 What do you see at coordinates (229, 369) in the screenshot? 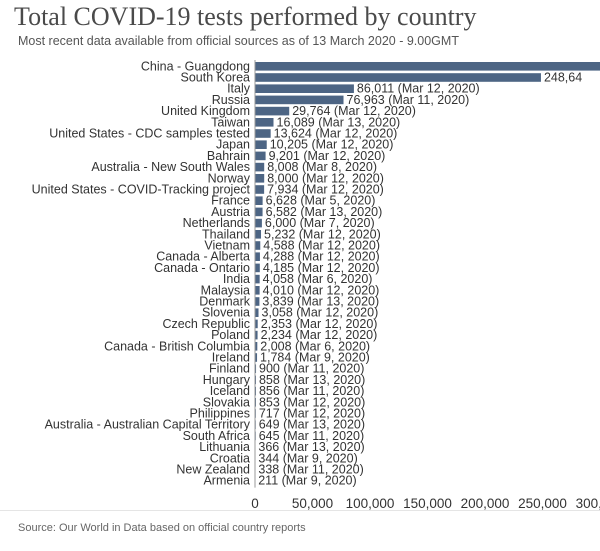
I see `category-label-finland: Finland` at bounding box center [229, 369].